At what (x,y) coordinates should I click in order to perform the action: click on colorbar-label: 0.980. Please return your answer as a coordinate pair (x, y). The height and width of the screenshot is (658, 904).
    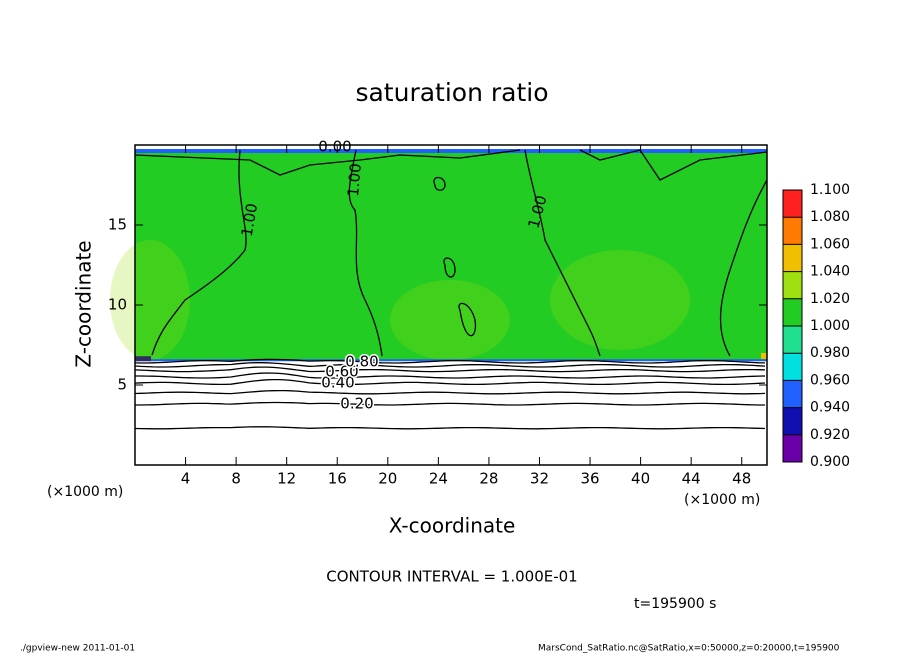
    Looking at the image, I should click on (830, 353).